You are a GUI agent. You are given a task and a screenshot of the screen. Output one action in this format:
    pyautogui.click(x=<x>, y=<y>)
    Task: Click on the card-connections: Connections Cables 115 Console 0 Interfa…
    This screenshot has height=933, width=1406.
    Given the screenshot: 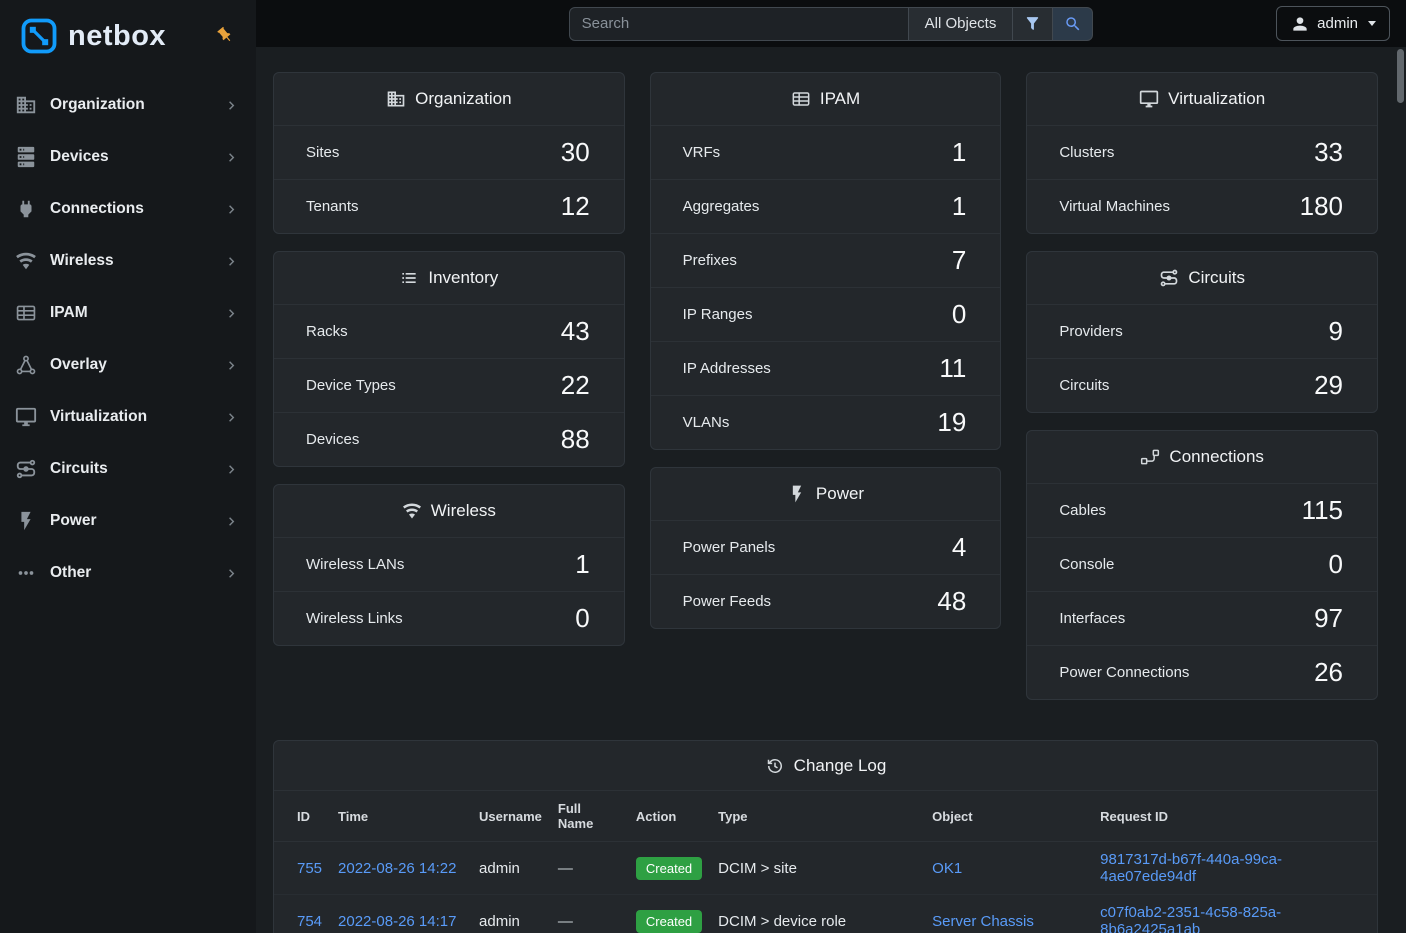 What is the action you would take?
    pyautogui.click(x=1202, y=565)
    